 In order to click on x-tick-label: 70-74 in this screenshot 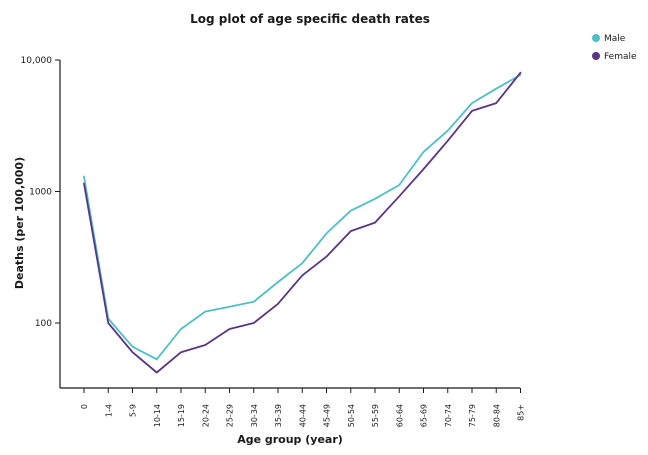, I will do `click(448, 415)`.